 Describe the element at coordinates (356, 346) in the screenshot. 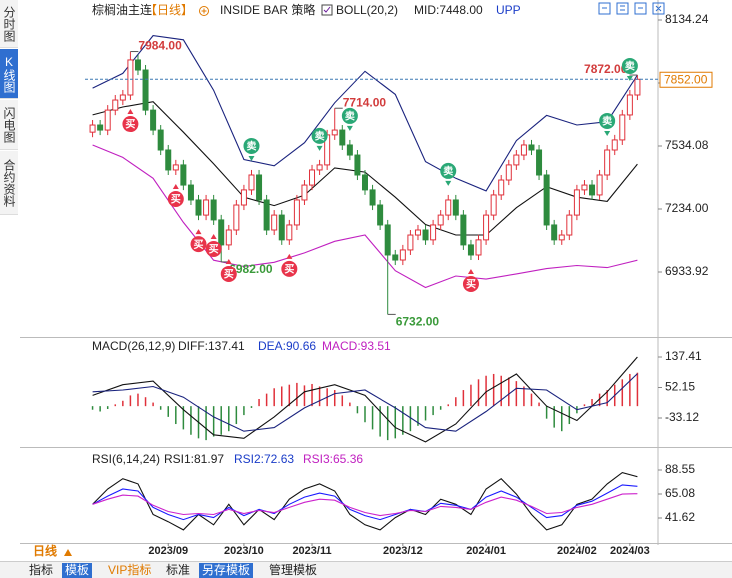

I see `legend-item: MACD:93.51` at that location.